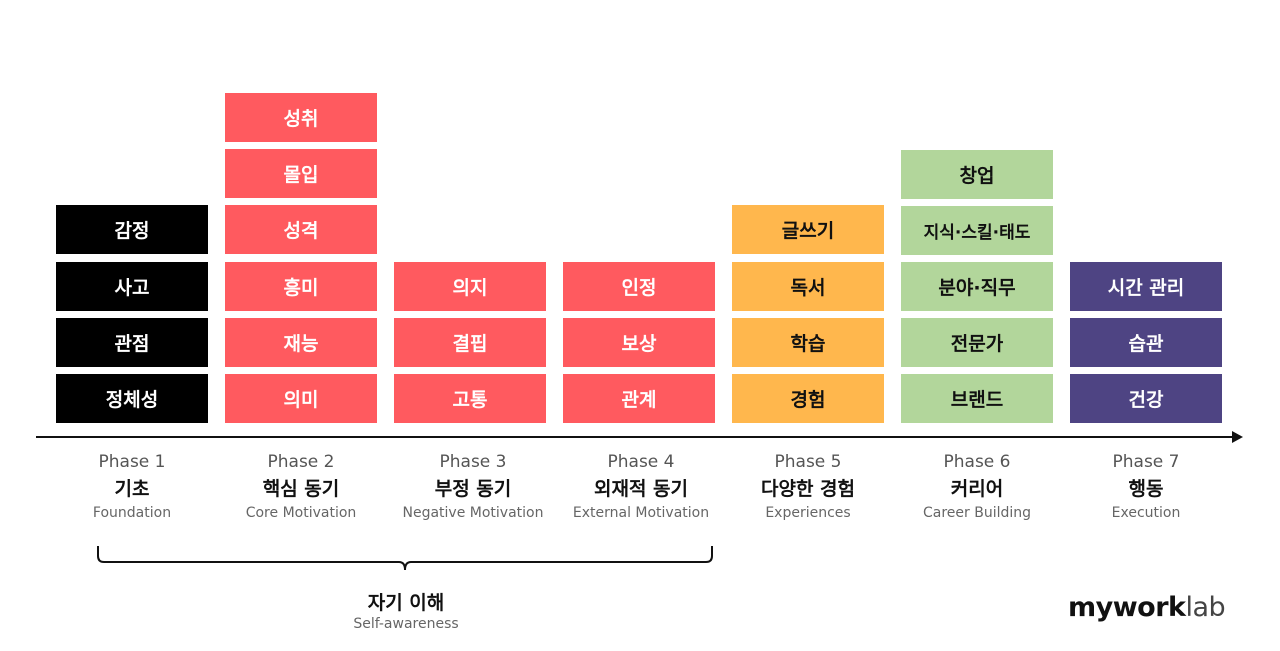 The width and height of the screenshot is (1280, 651). I want to click on phase3-item-deficiency: 결핍, so click(470, 342).